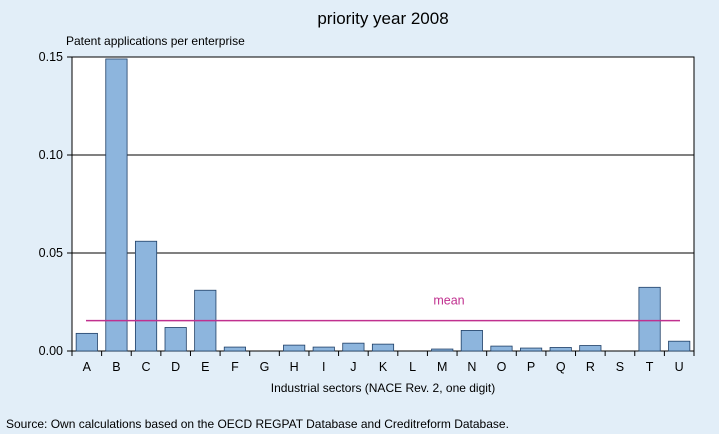 This screenshot has height=434, width=719. What do you see at coordinates (116, 367) in the screenshot?
I see `x-tick-label: B` at bounding box center [116, 367].